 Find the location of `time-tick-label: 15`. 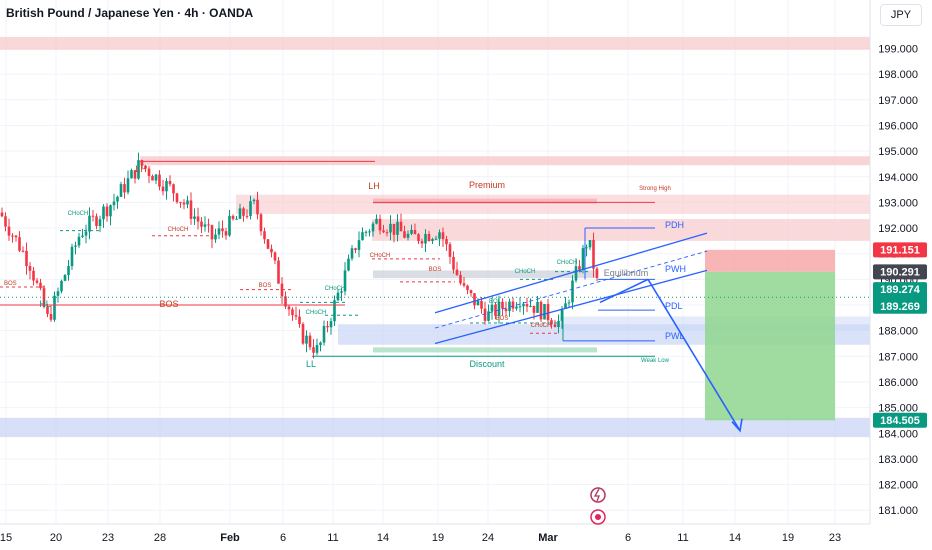

time-tick-label: 15 is located at coordinates (6, 538).